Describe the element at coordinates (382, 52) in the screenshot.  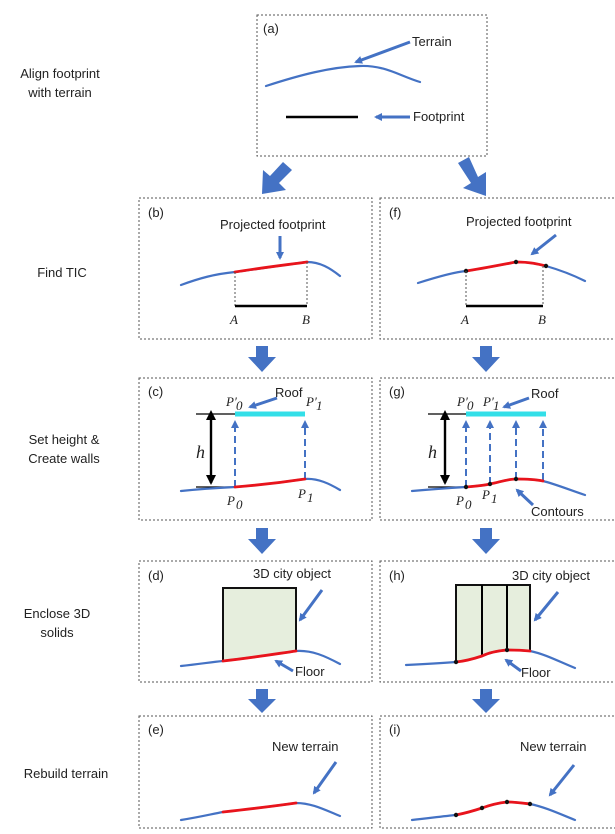
I see `terrain-callout-arrow` at that location.